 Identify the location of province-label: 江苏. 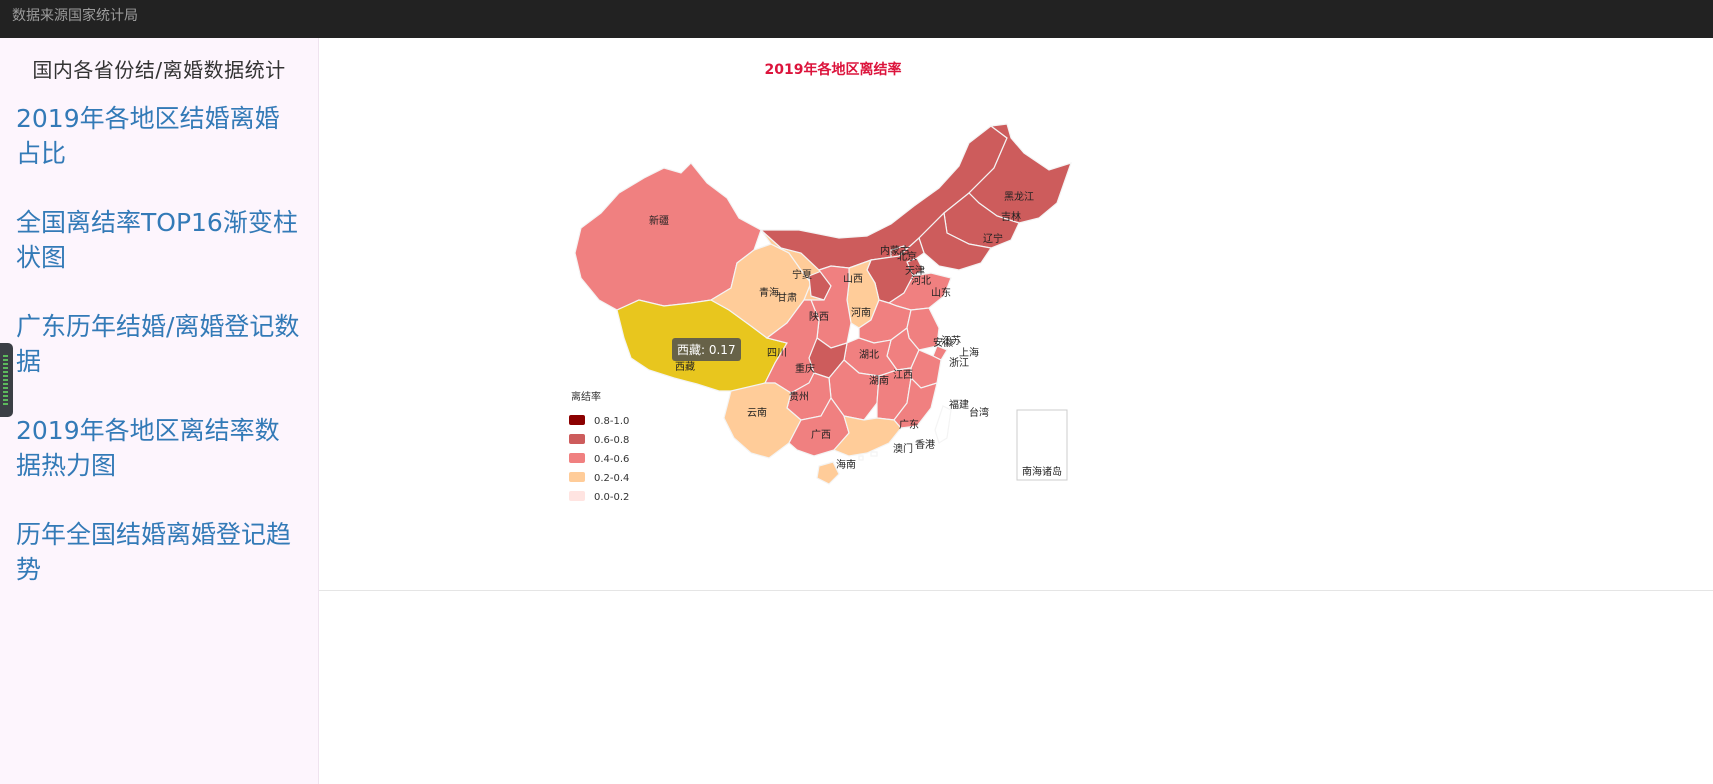
(951, 340).